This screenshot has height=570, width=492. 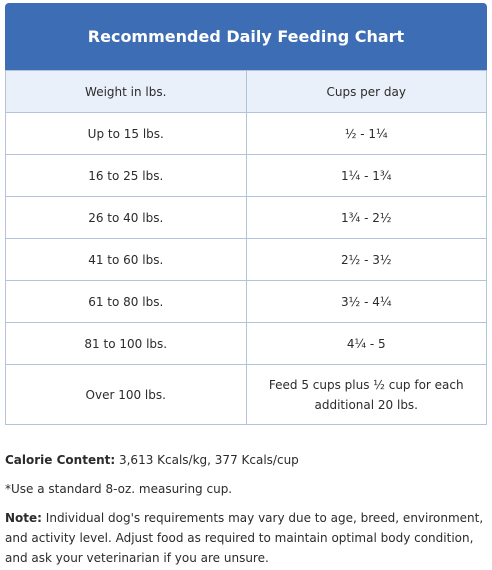 What do you see at coordinates (126, 175) in the screenshot?
I see `table-cell: 16 to 25 lbs.` at bounding box center [126, 175].